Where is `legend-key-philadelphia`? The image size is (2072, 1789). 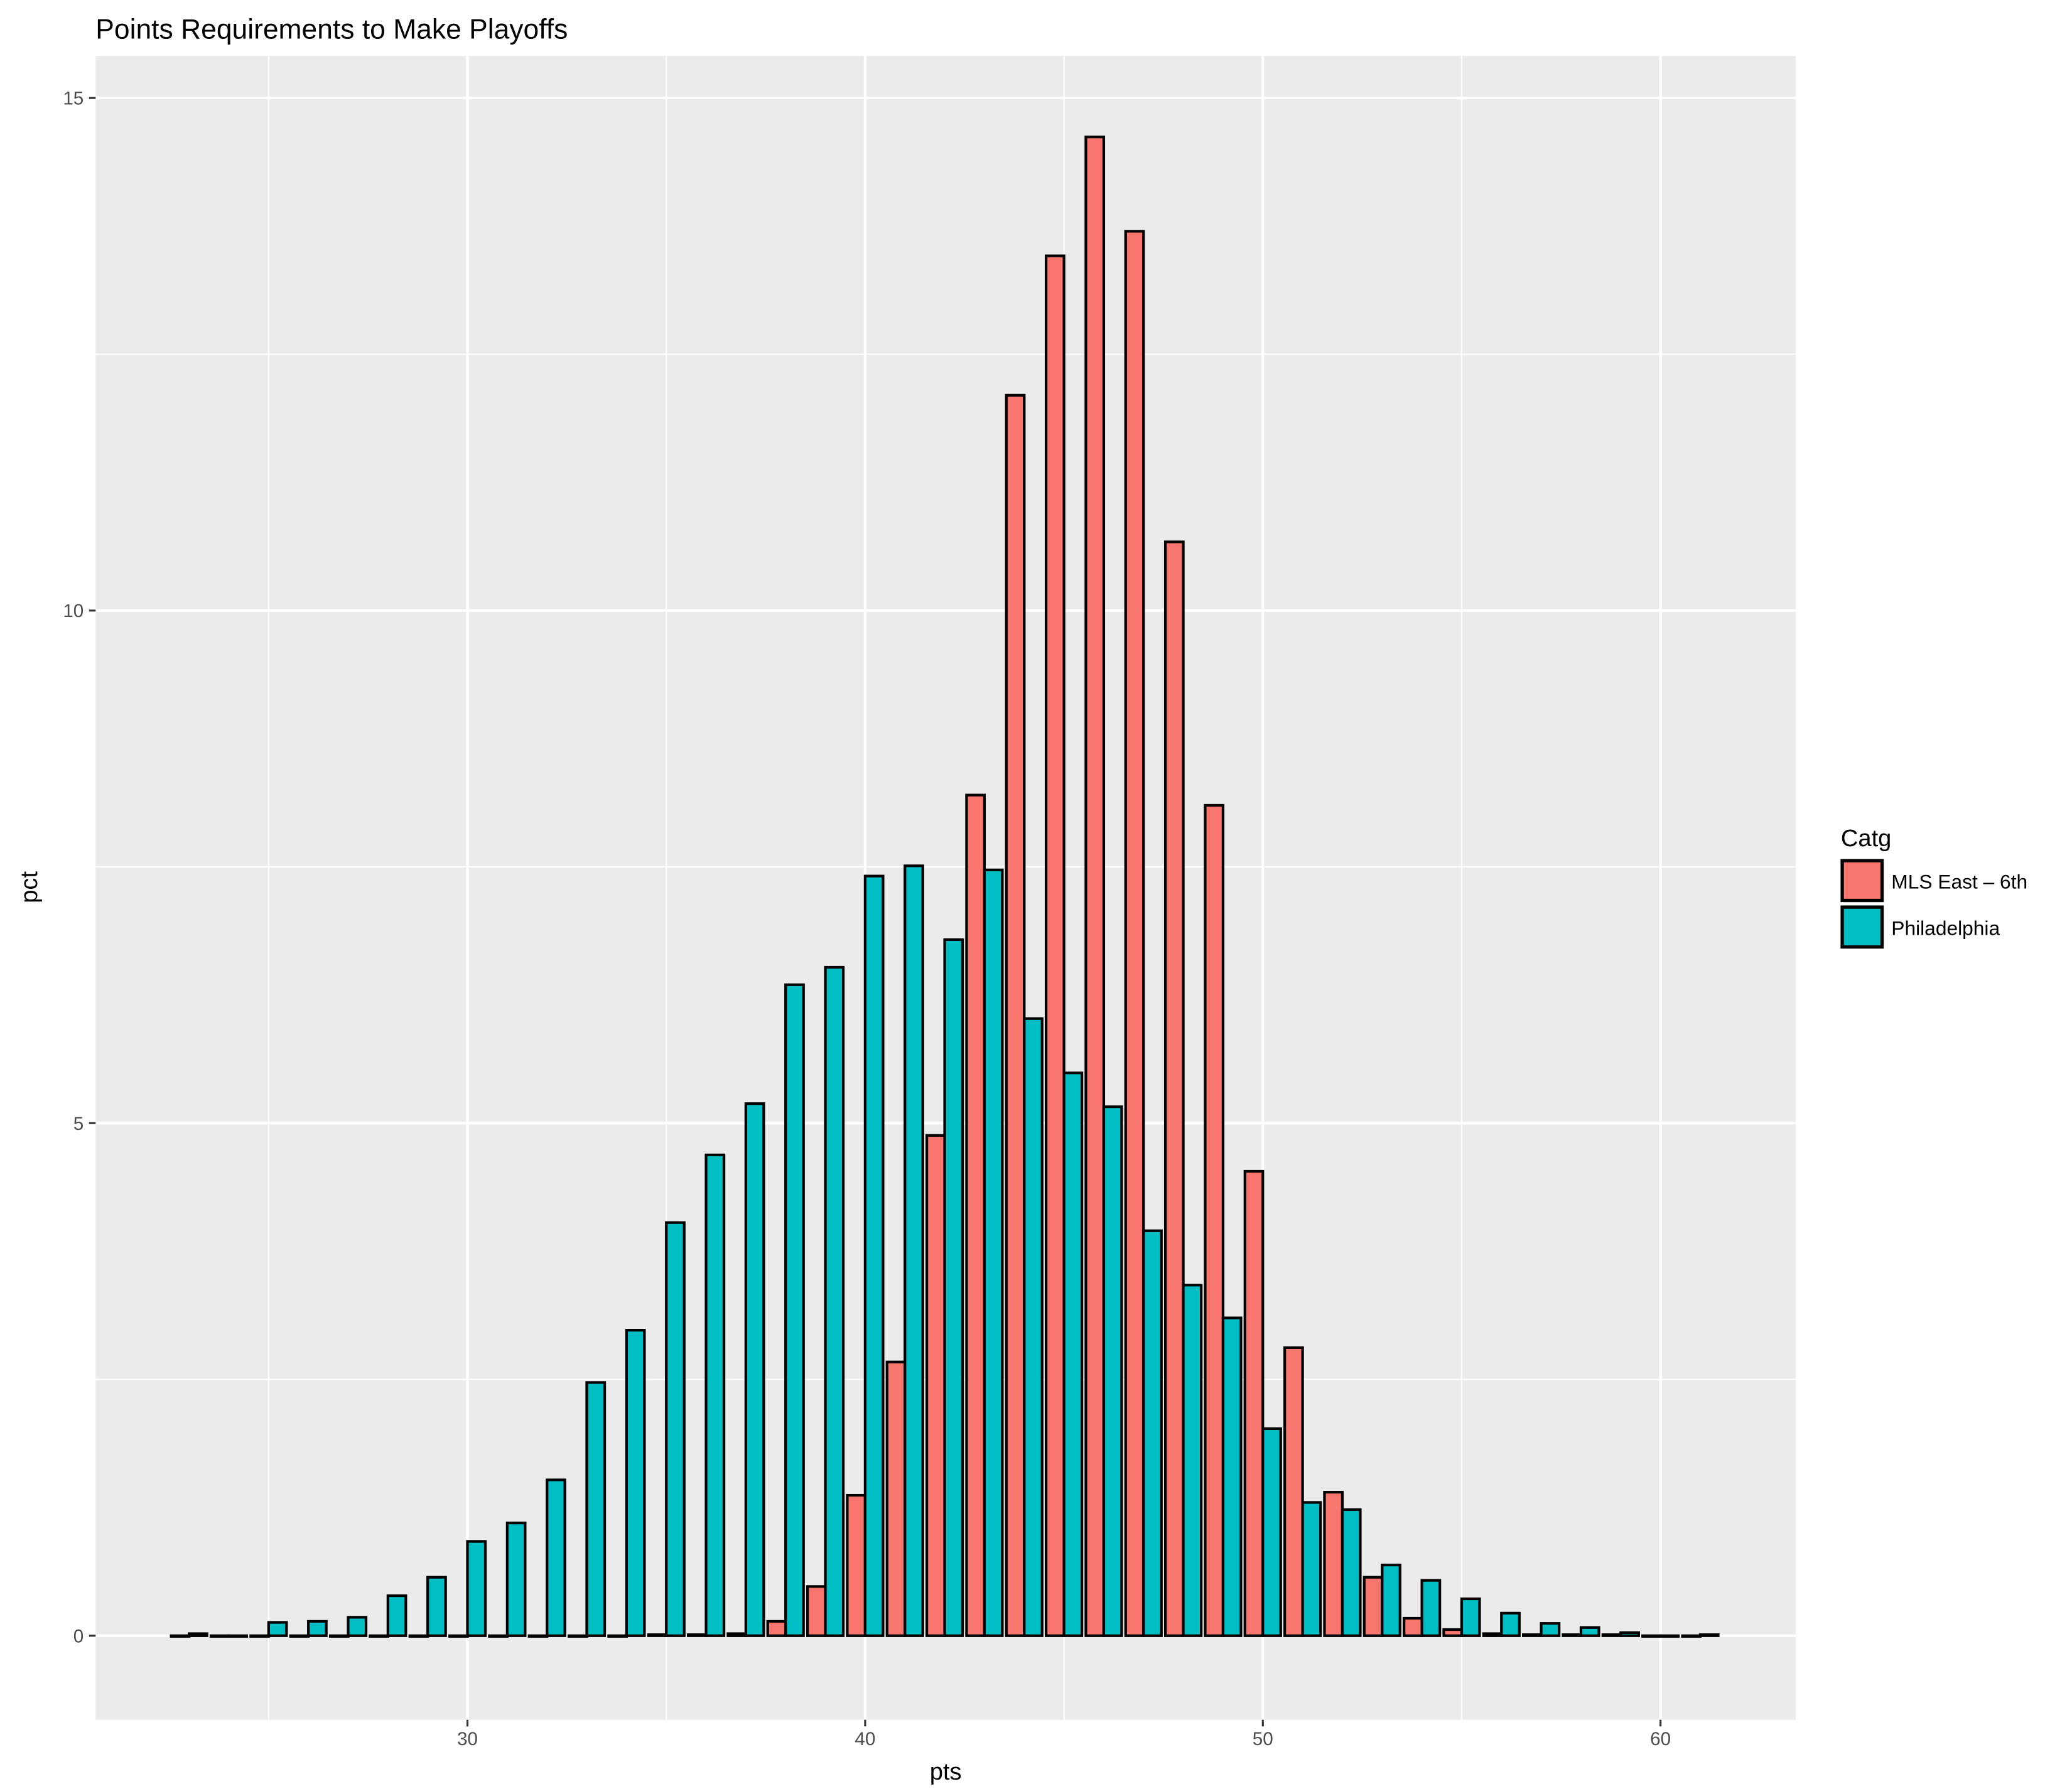
legend-key-philadelphia is located at coordinates (1862, 927).